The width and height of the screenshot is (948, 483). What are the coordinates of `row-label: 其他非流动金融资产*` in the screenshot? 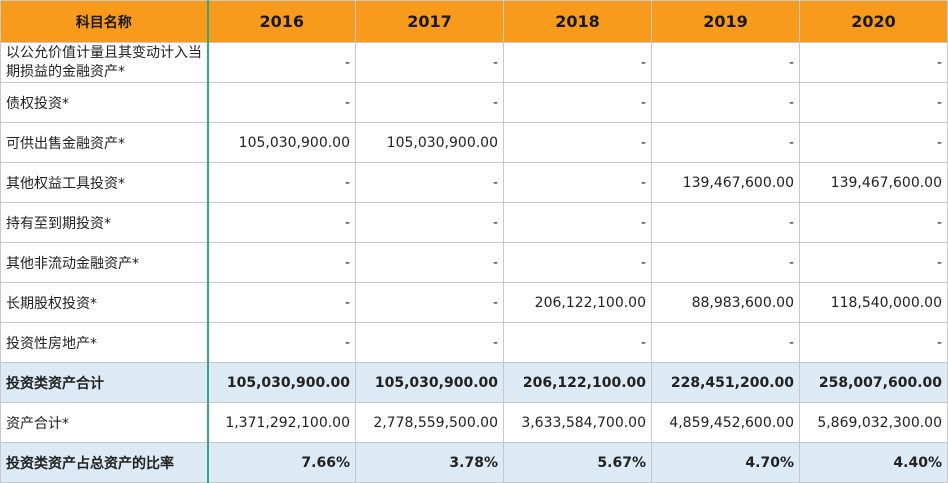 It's located at (104, 262).